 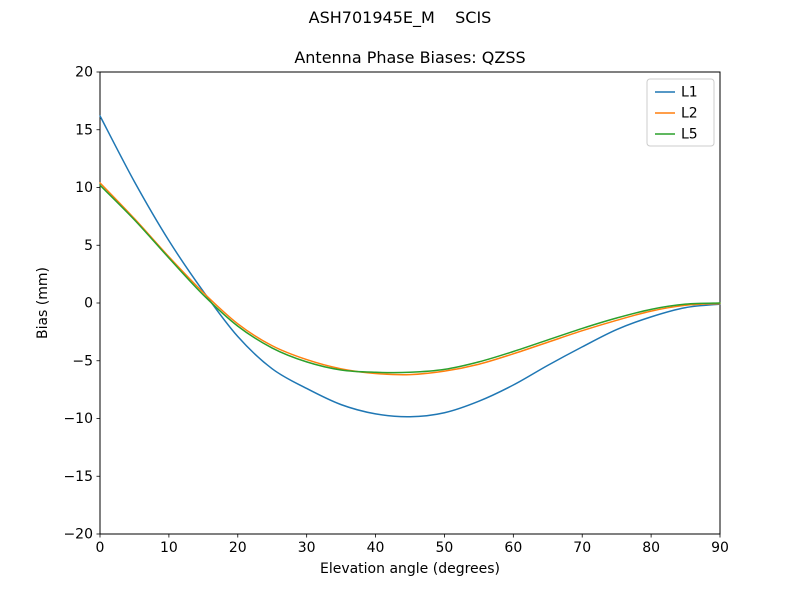 I want to click on y-tick-label: −15, so click(x=78, y=477).